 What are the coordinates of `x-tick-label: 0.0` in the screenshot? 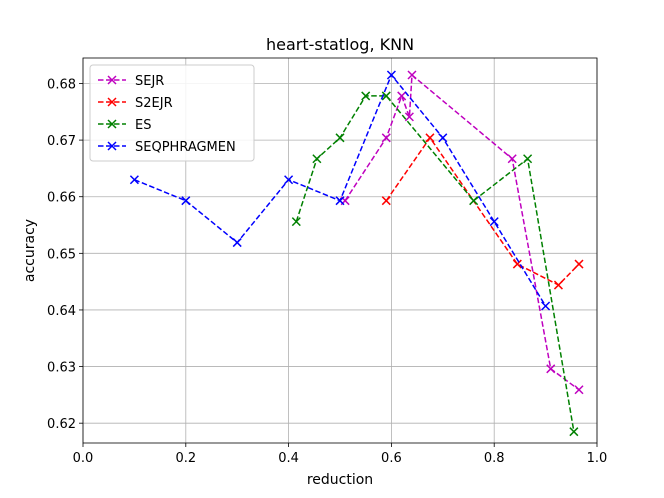 It's located at (83, 458).